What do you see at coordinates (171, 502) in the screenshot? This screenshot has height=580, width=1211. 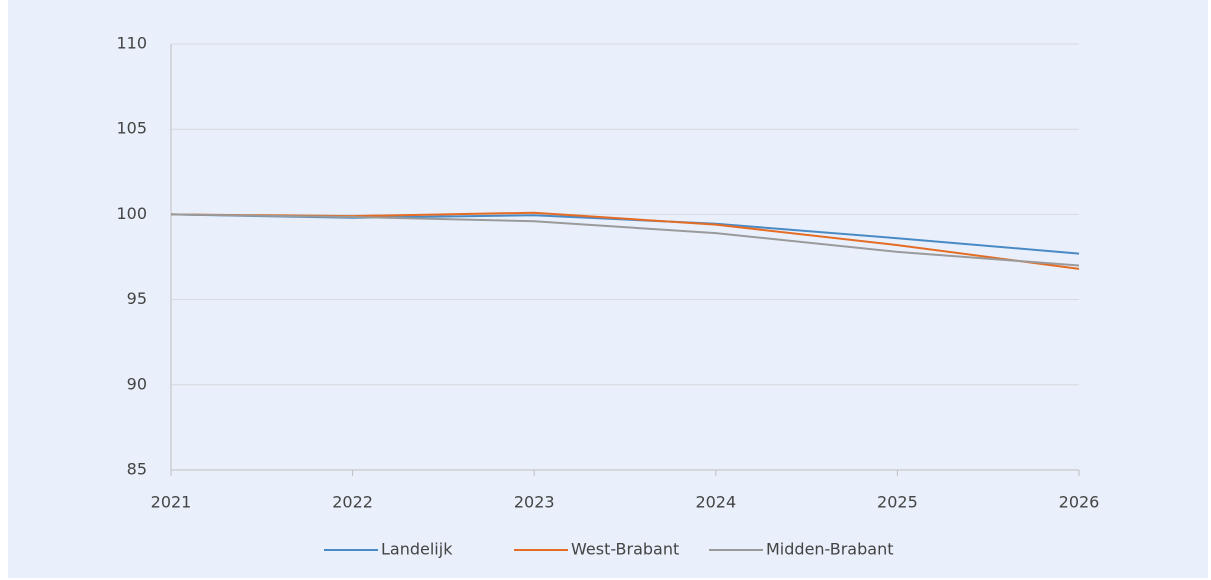 I see `x-tick-label: 2021` at bounding box center [171, 502].